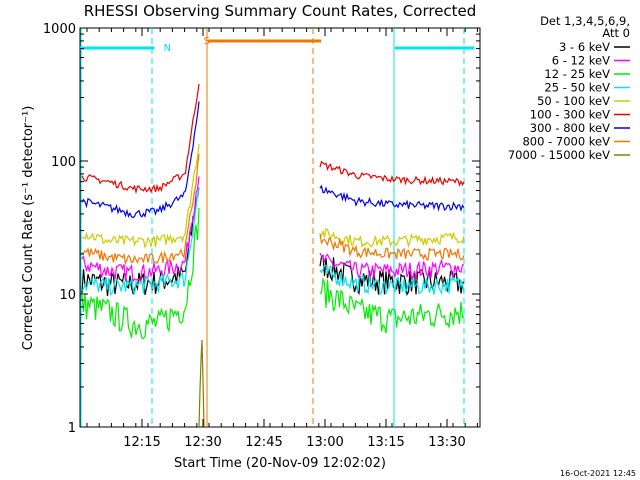  Describe the element at coordinates (324, 442) in the screenshot. I see `x-tick-label: 13:00` at that location.